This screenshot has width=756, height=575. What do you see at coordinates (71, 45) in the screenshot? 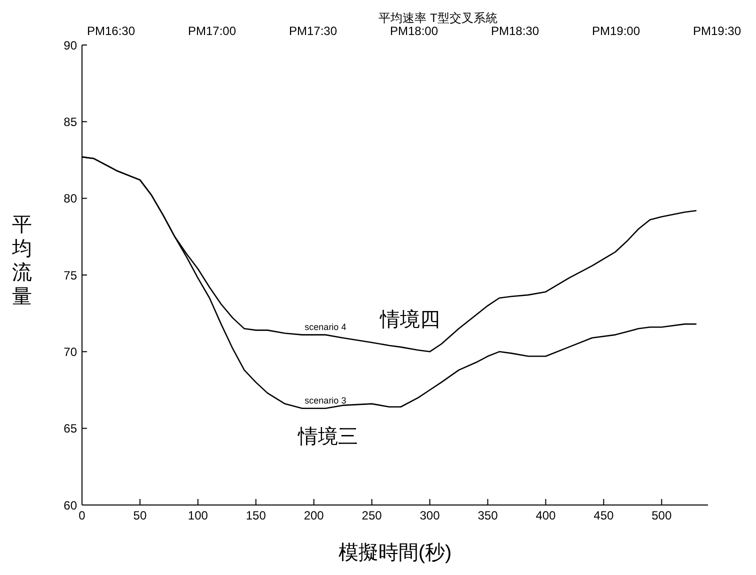
I see `y-tick-label: 90` at bounding box center [71, 45].